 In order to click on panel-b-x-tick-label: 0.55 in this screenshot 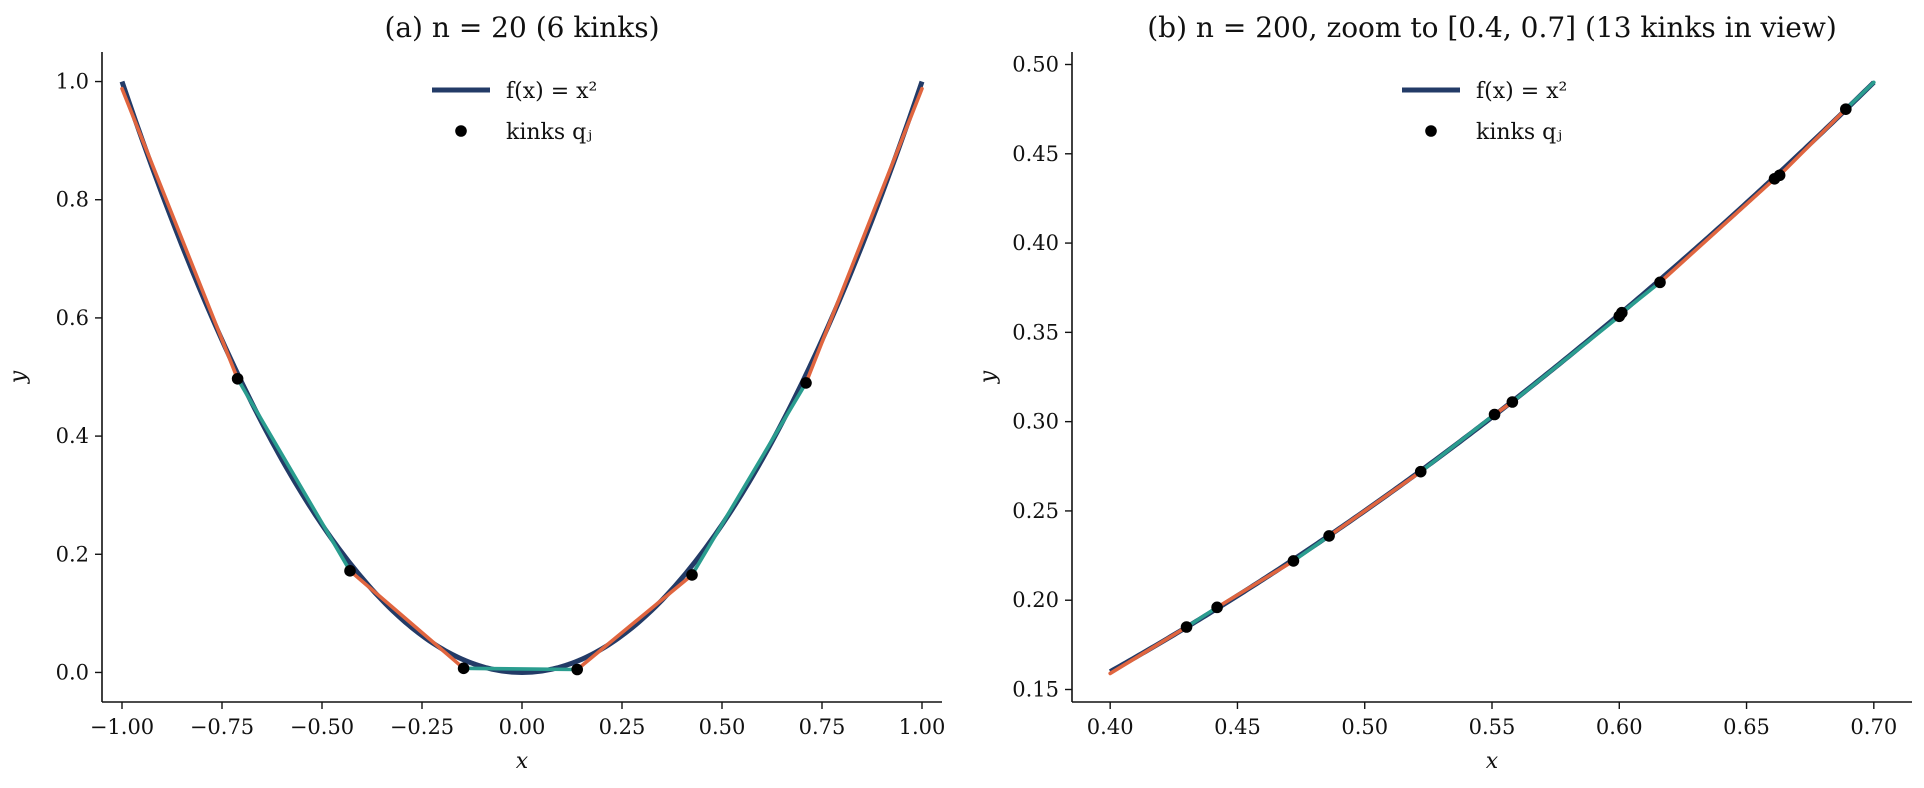, I will do `click(1492, 727)`.